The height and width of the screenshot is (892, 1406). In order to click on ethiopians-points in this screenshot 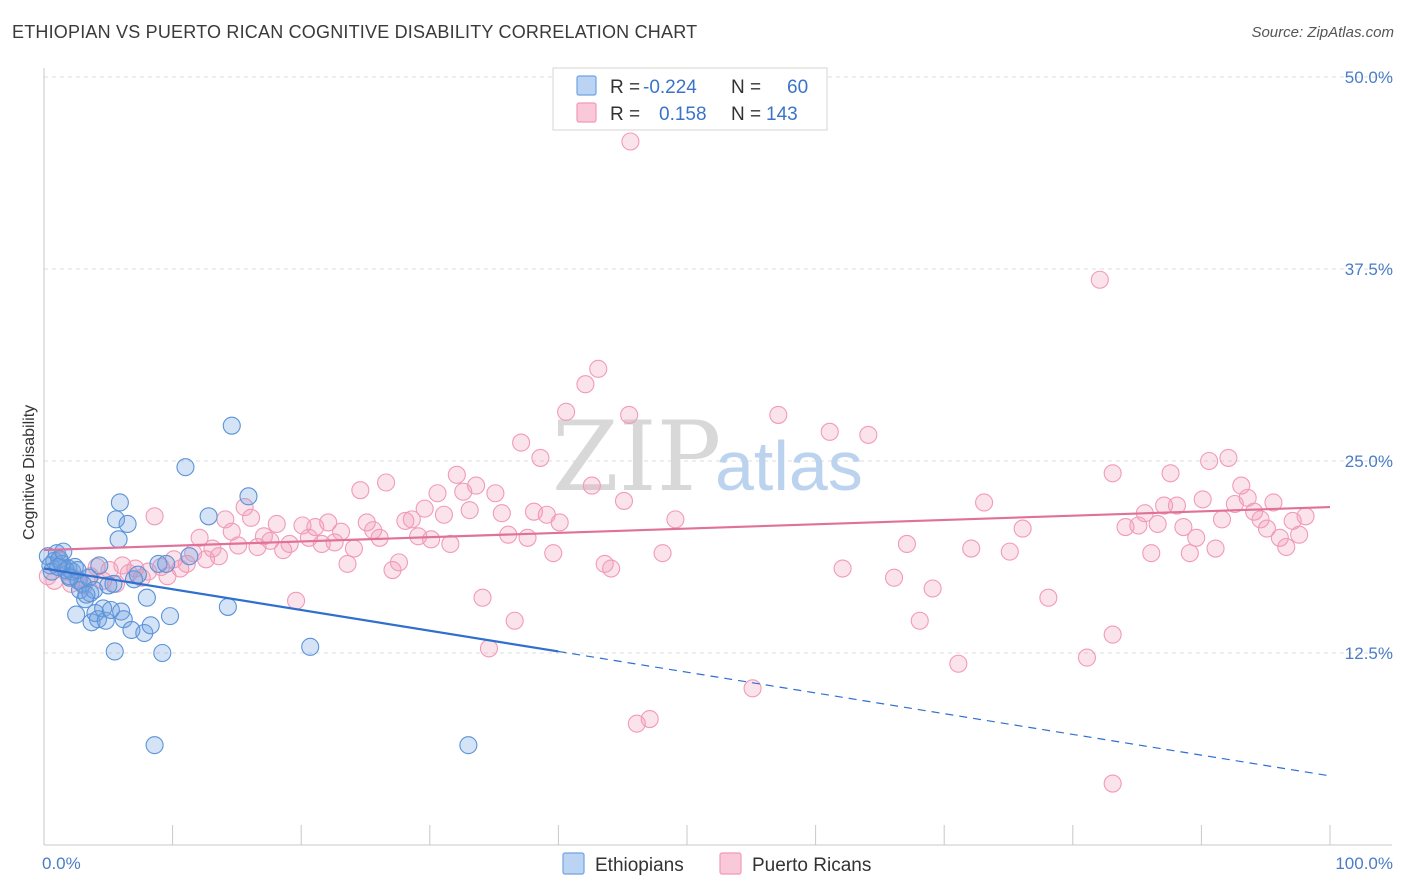, I will do `click(258, 585)`.